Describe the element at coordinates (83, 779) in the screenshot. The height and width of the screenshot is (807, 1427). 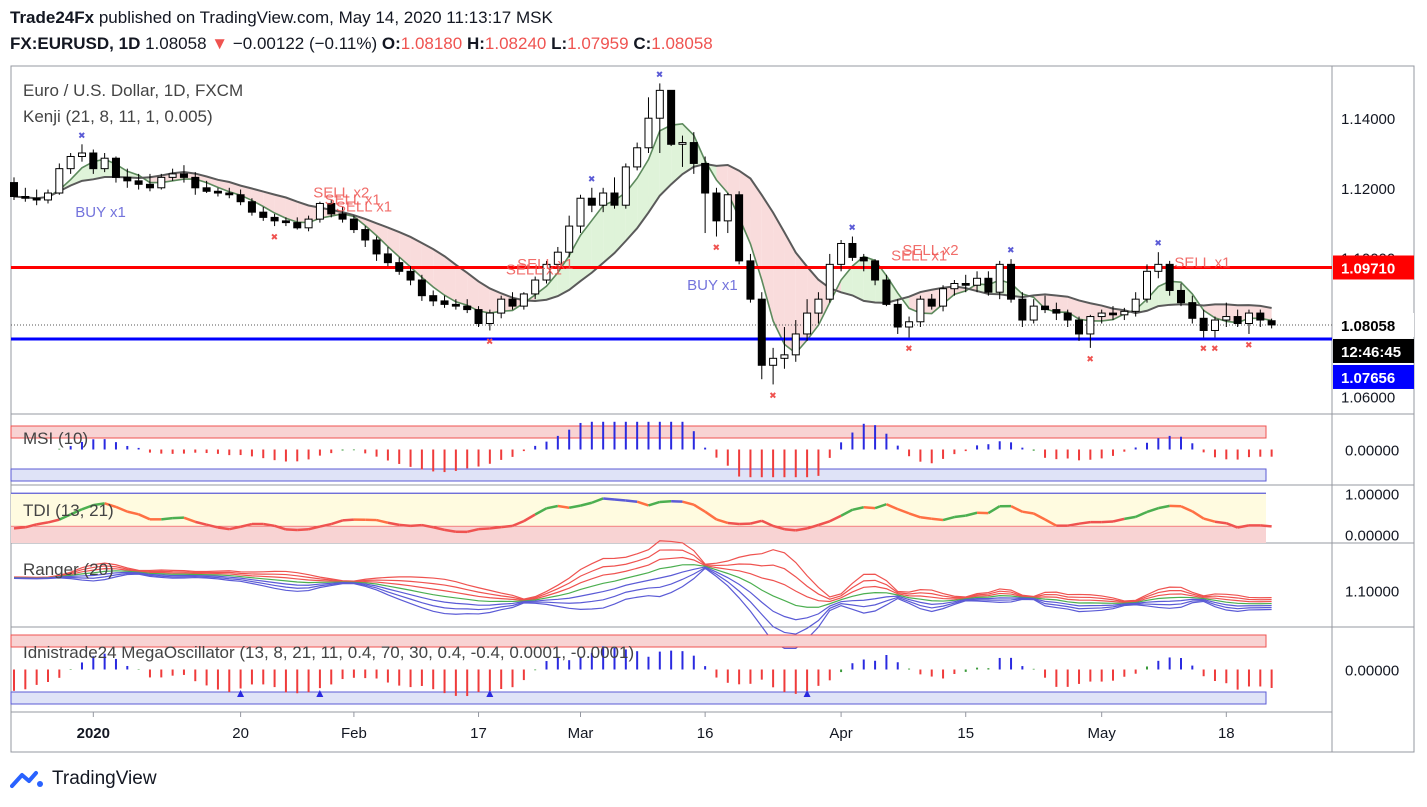
I see `footer-brand: TradingView` at that location.